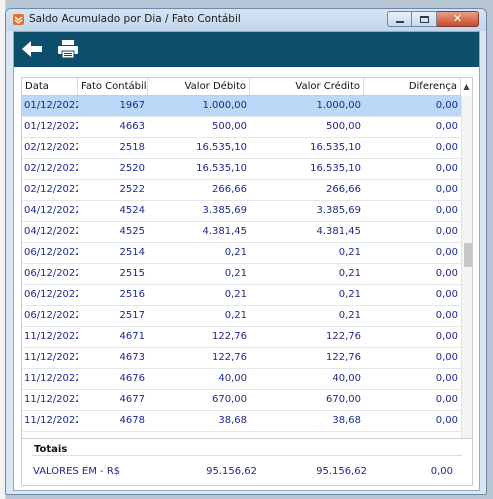 The image size is (493, 499). I want to click on table-row: 01/12/2022 4663 500,00 500,00 0,00, so click(242, 127).